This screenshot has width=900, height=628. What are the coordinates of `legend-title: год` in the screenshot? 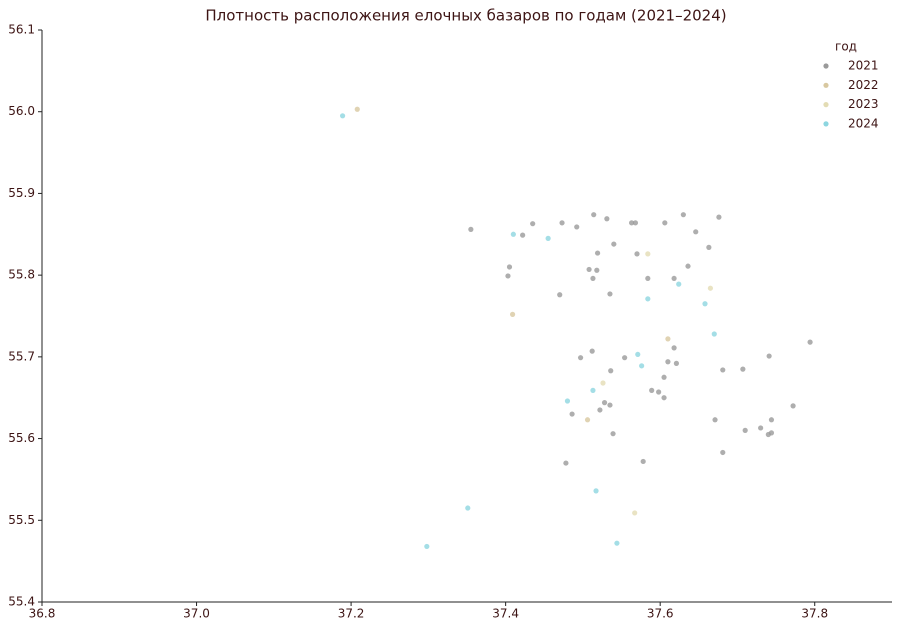 It's located at (846, 47).